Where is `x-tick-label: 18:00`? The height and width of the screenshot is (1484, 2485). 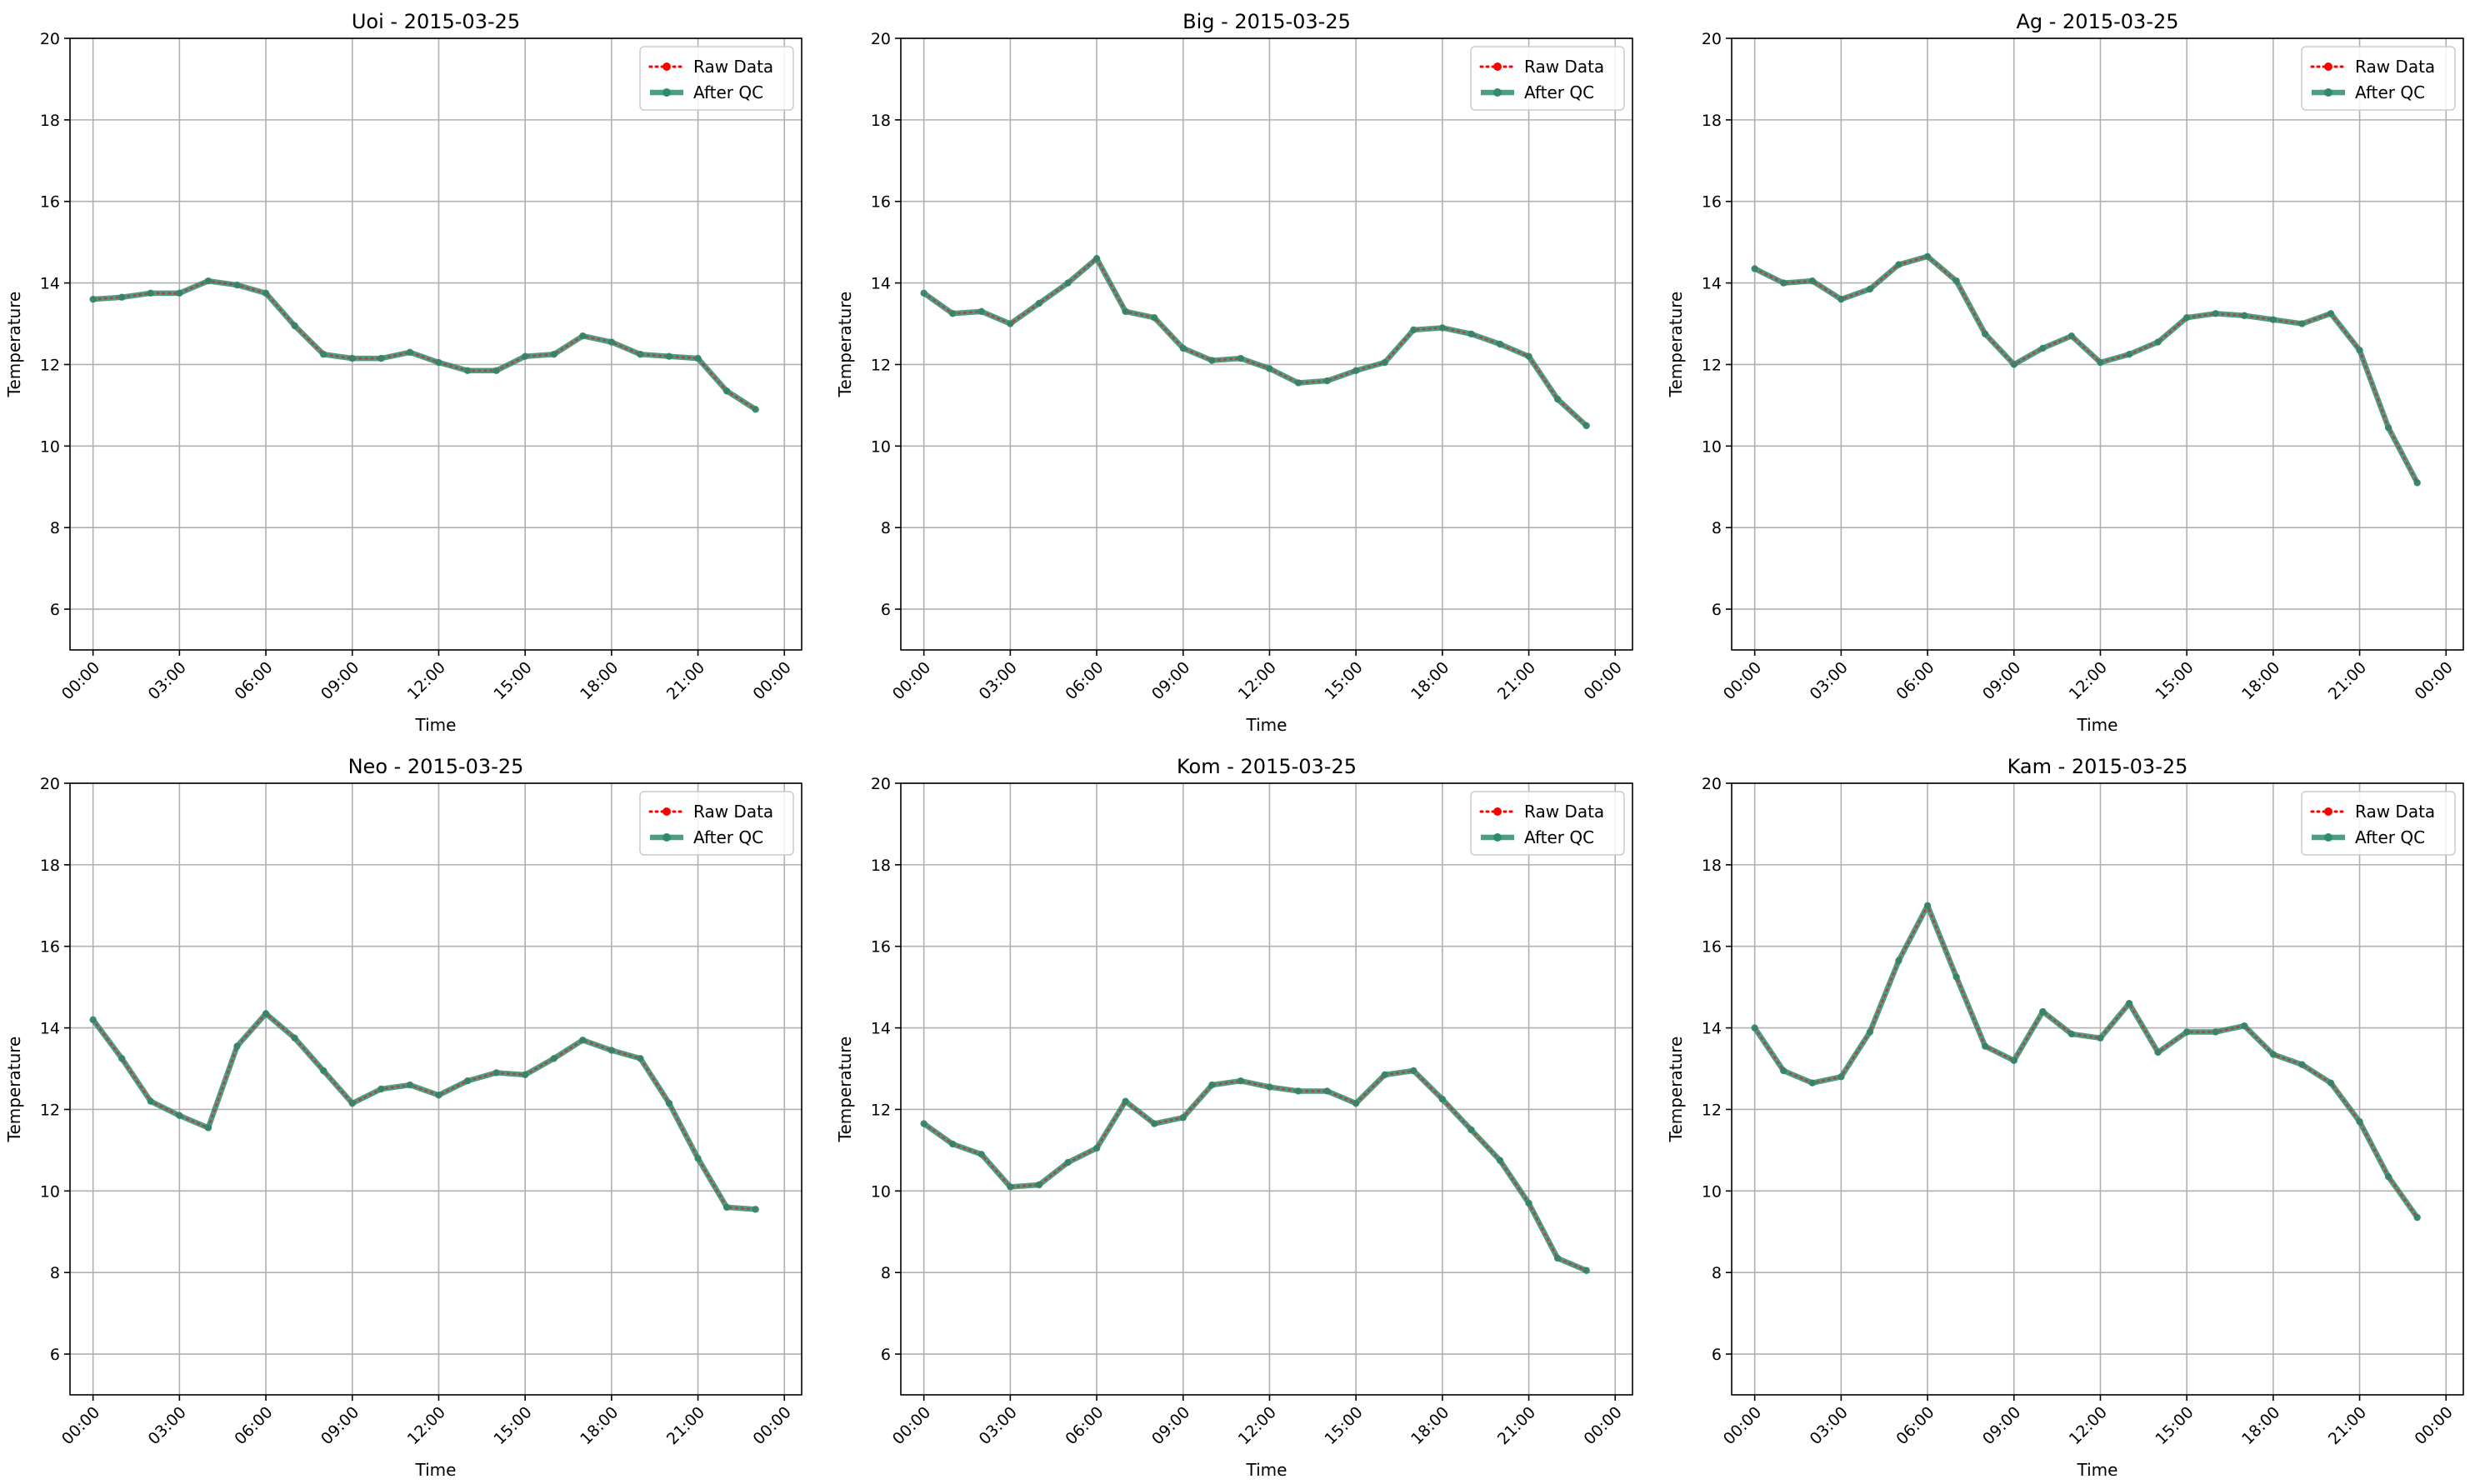 x-tick-label: 18:00 is located at coordinates (599, 680).